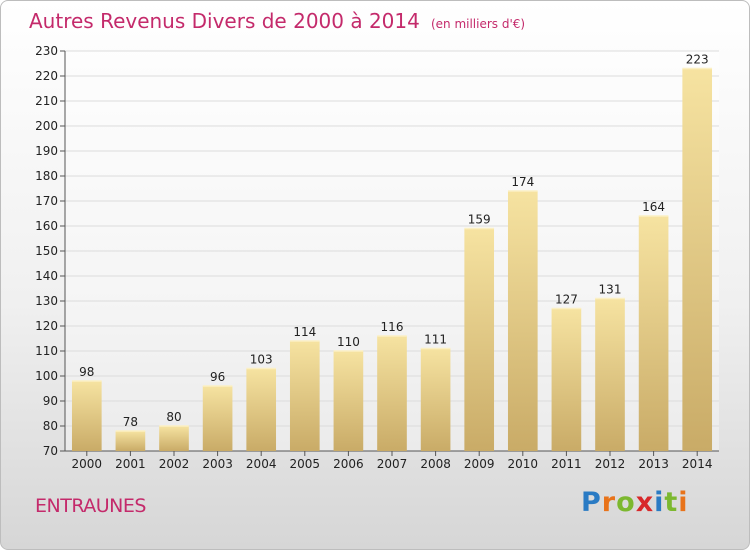 This screenshot has width=750, height=550. What do you see at coordinates (610, 290) in the screenshot?
I see `data-label: 131` at bounding box center [610, 290].